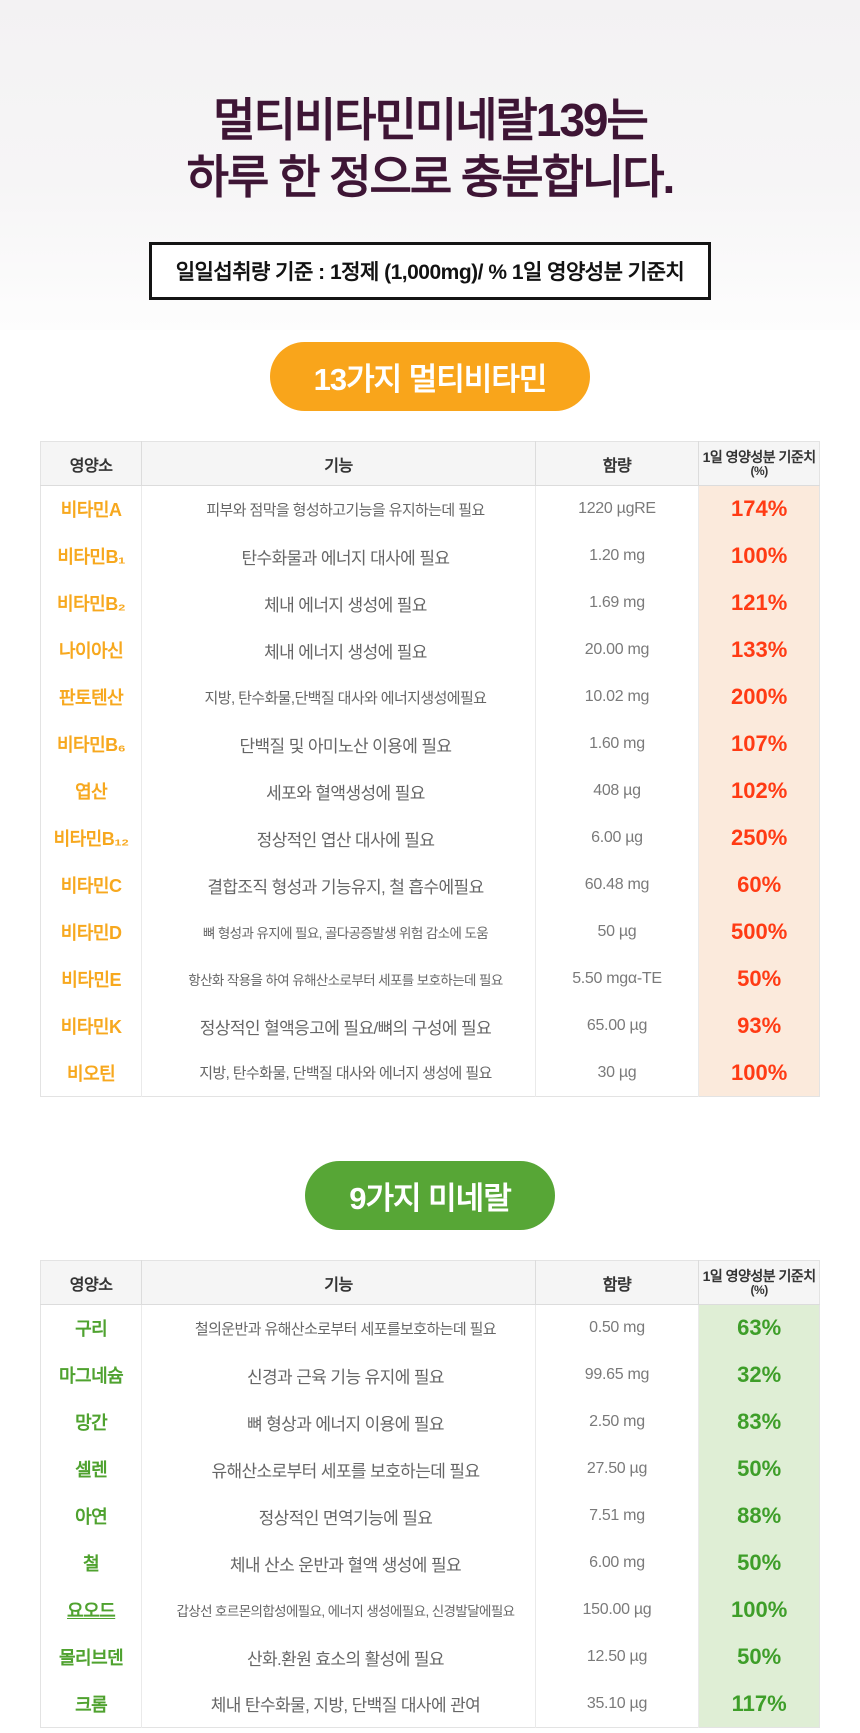  I want to click on nutrient-percent-cell: 83%, so click(759, 1422).